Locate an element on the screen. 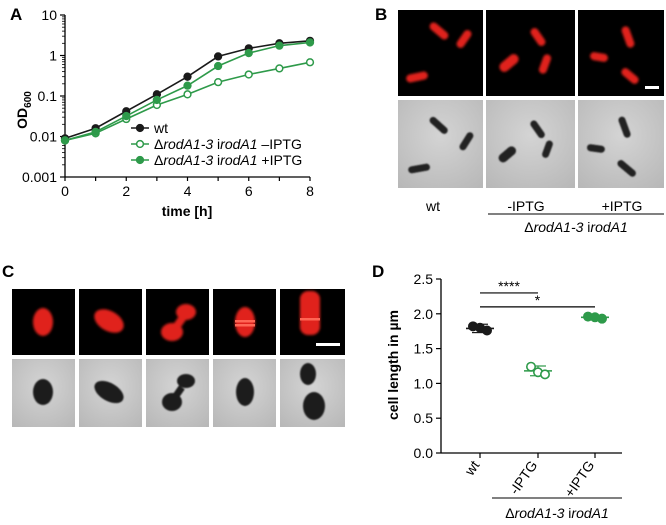 Image resolution: width=666 pixels, height=525 pixels. legend-label-2: ΔrodA1-3 irodA1 –IPTG is located at coordinates (228, 144).